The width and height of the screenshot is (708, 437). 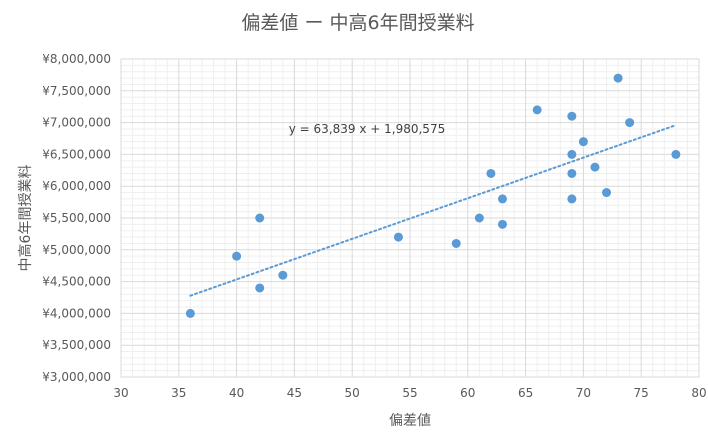 What do you see at coordinates (76, 59) in the screenshot?
I see `y-tick-label: ¥8,000,000` at bounding box center [76, 59].